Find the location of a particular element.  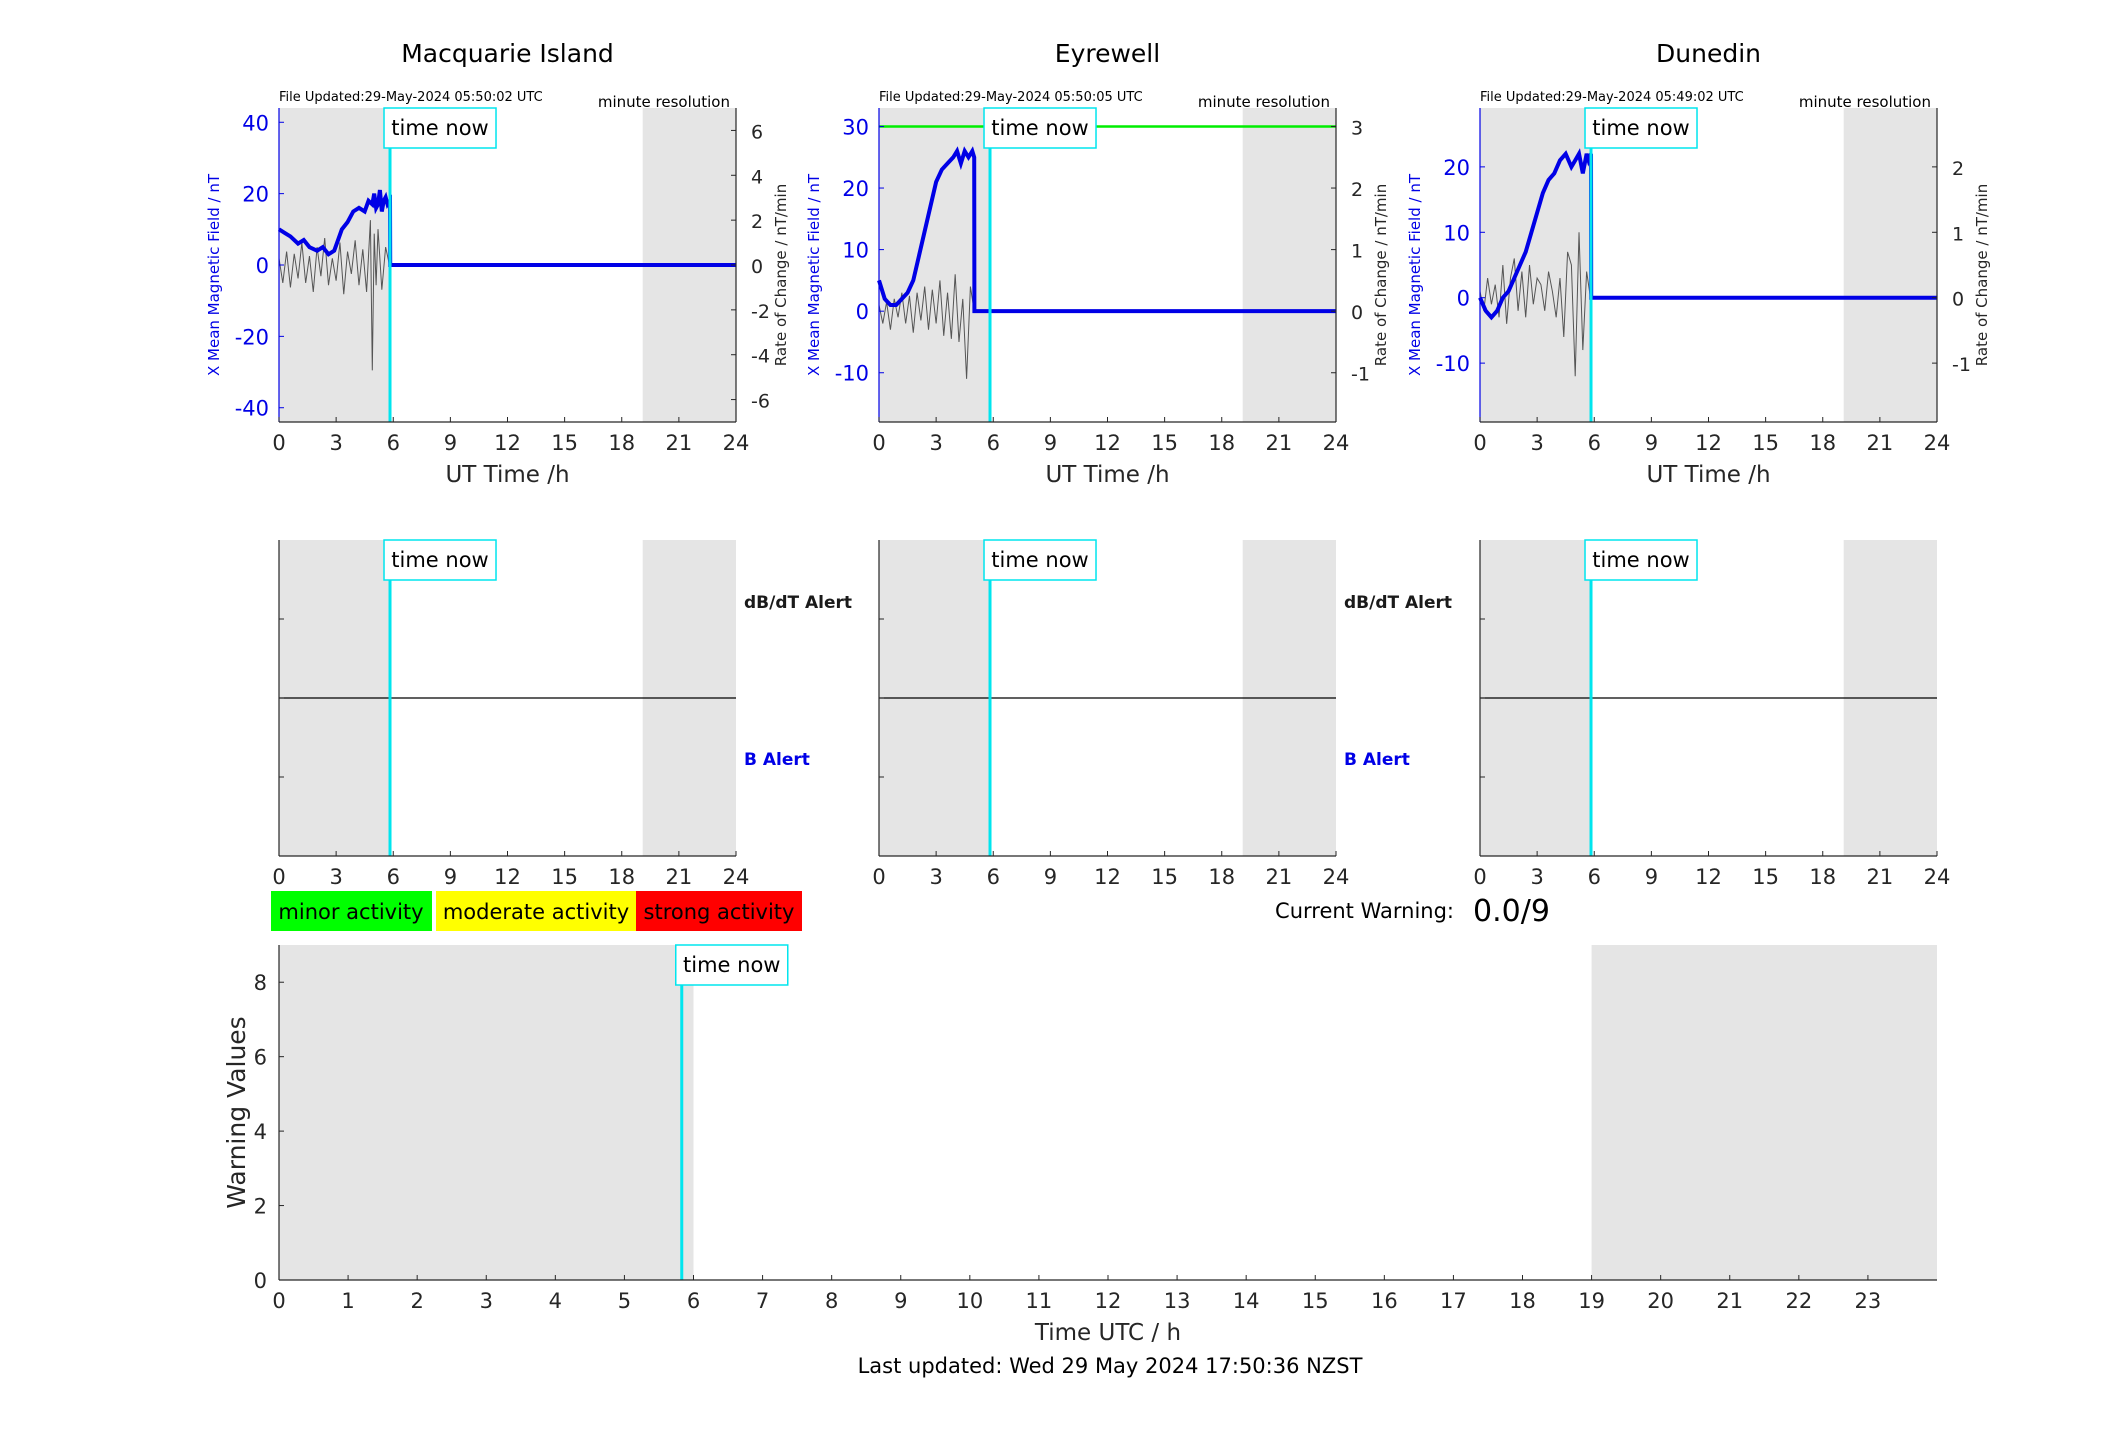

y-left-tick-label: 30 is located at coordinates (855, 127).